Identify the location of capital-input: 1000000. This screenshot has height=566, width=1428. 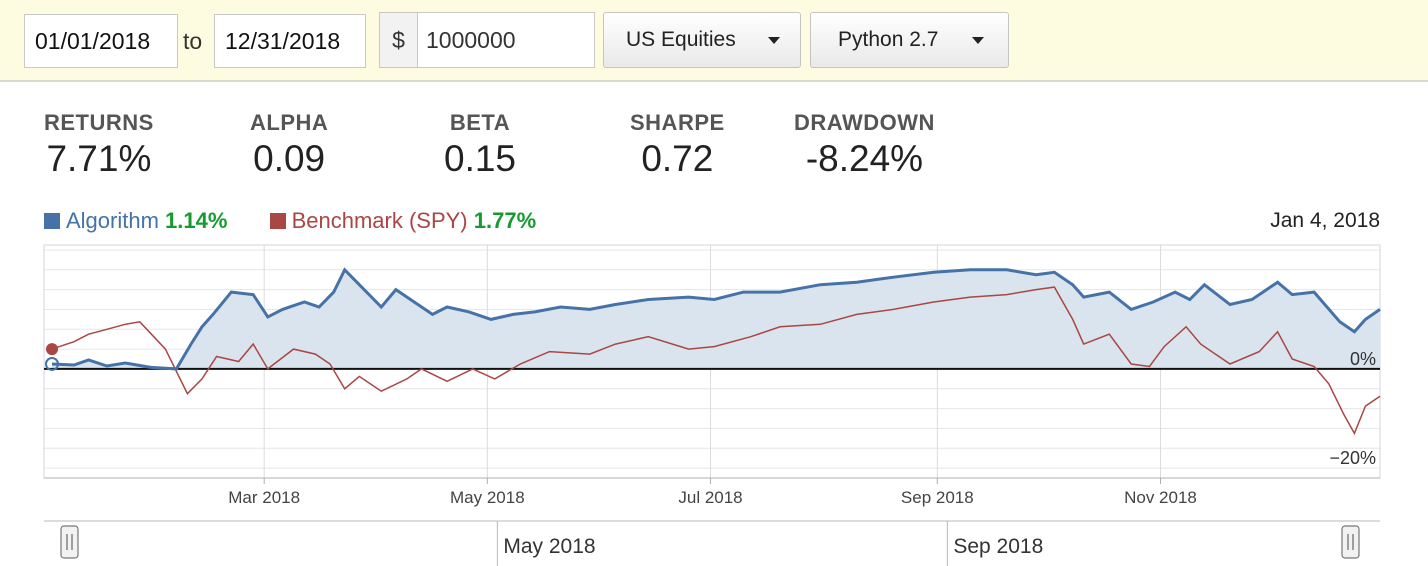
(471, 40).